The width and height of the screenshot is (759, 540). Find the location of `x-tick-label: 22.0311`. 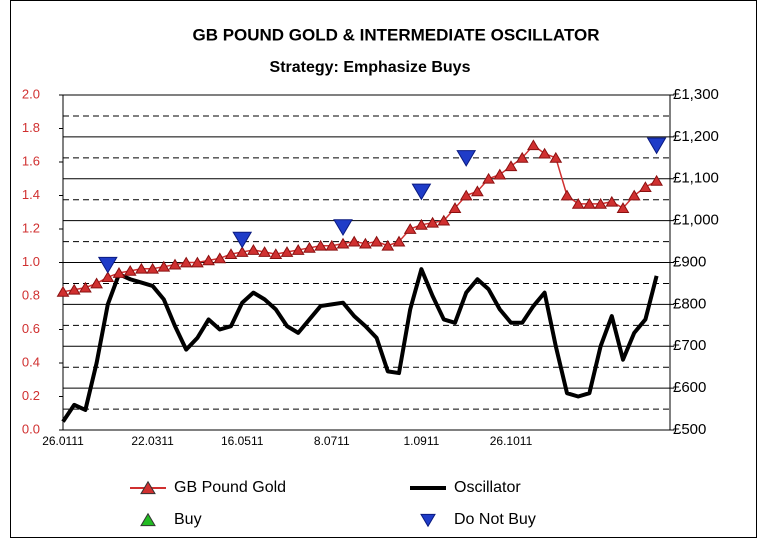

x-tick-label: 22.0311 is located at coordinates (152, 441).